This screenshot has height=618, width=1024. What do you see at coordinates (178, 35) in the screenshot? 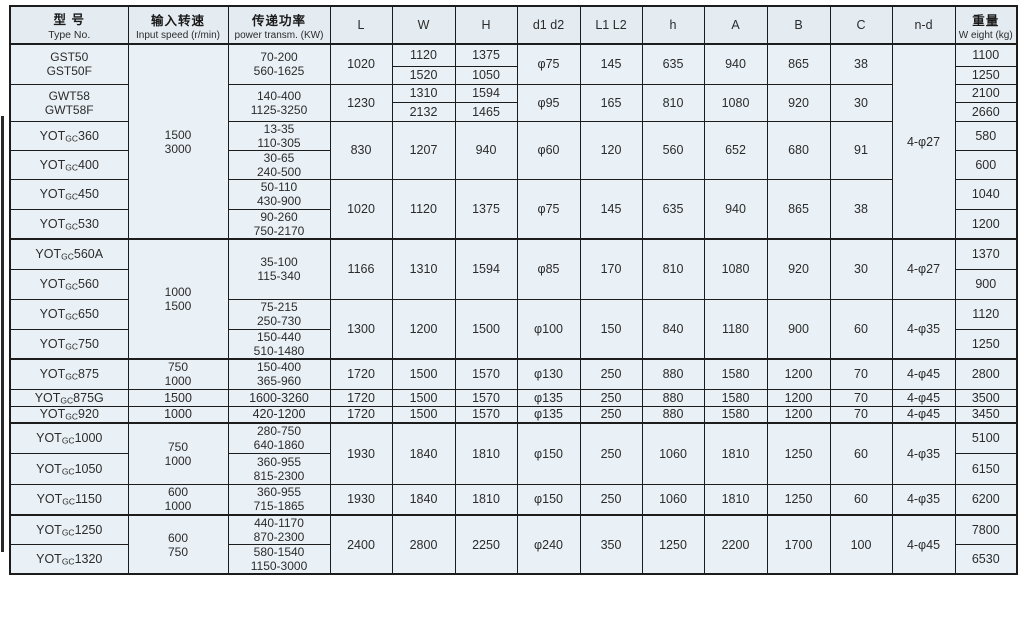
I see `header-input-speed-en: Input speed (r/min)` at bounding box center [178, 35].